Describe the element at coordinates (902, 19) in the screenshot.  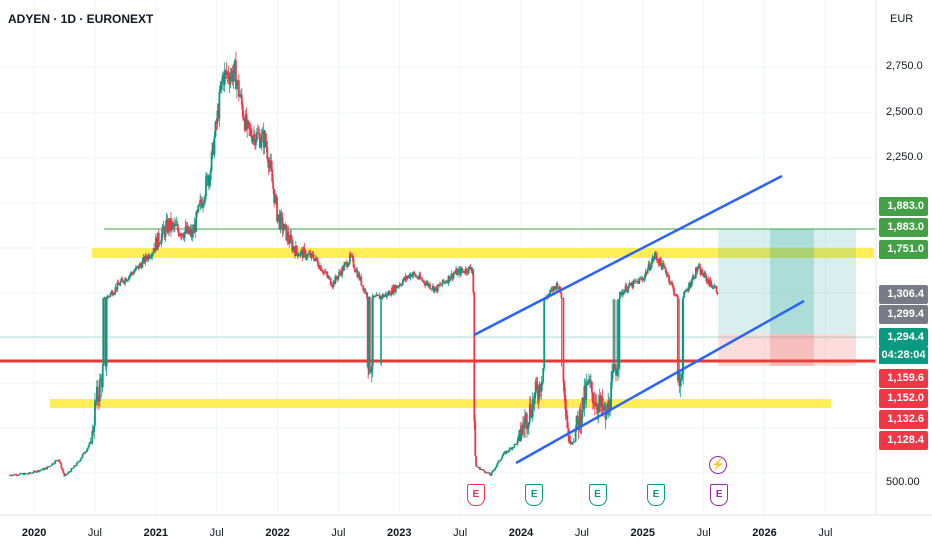
I see `currency-label: EUR` at that location.